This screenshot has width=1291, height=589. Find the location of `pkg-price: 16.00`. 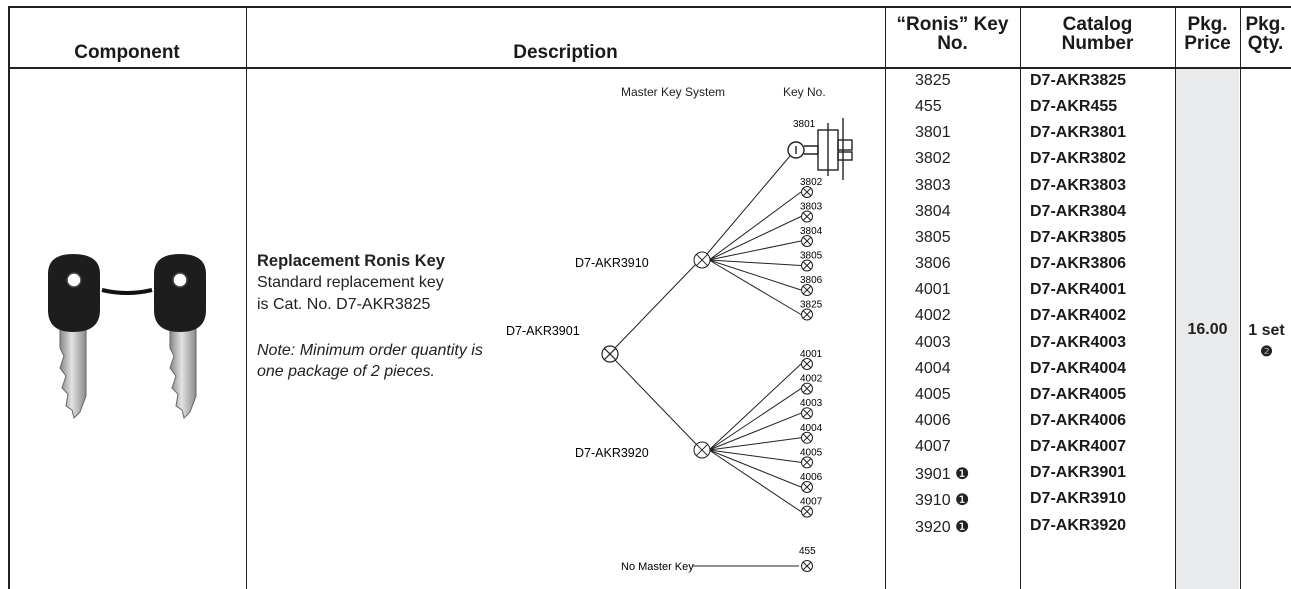

pkg-price: 16.00 is located at coordinates (1207, 329).